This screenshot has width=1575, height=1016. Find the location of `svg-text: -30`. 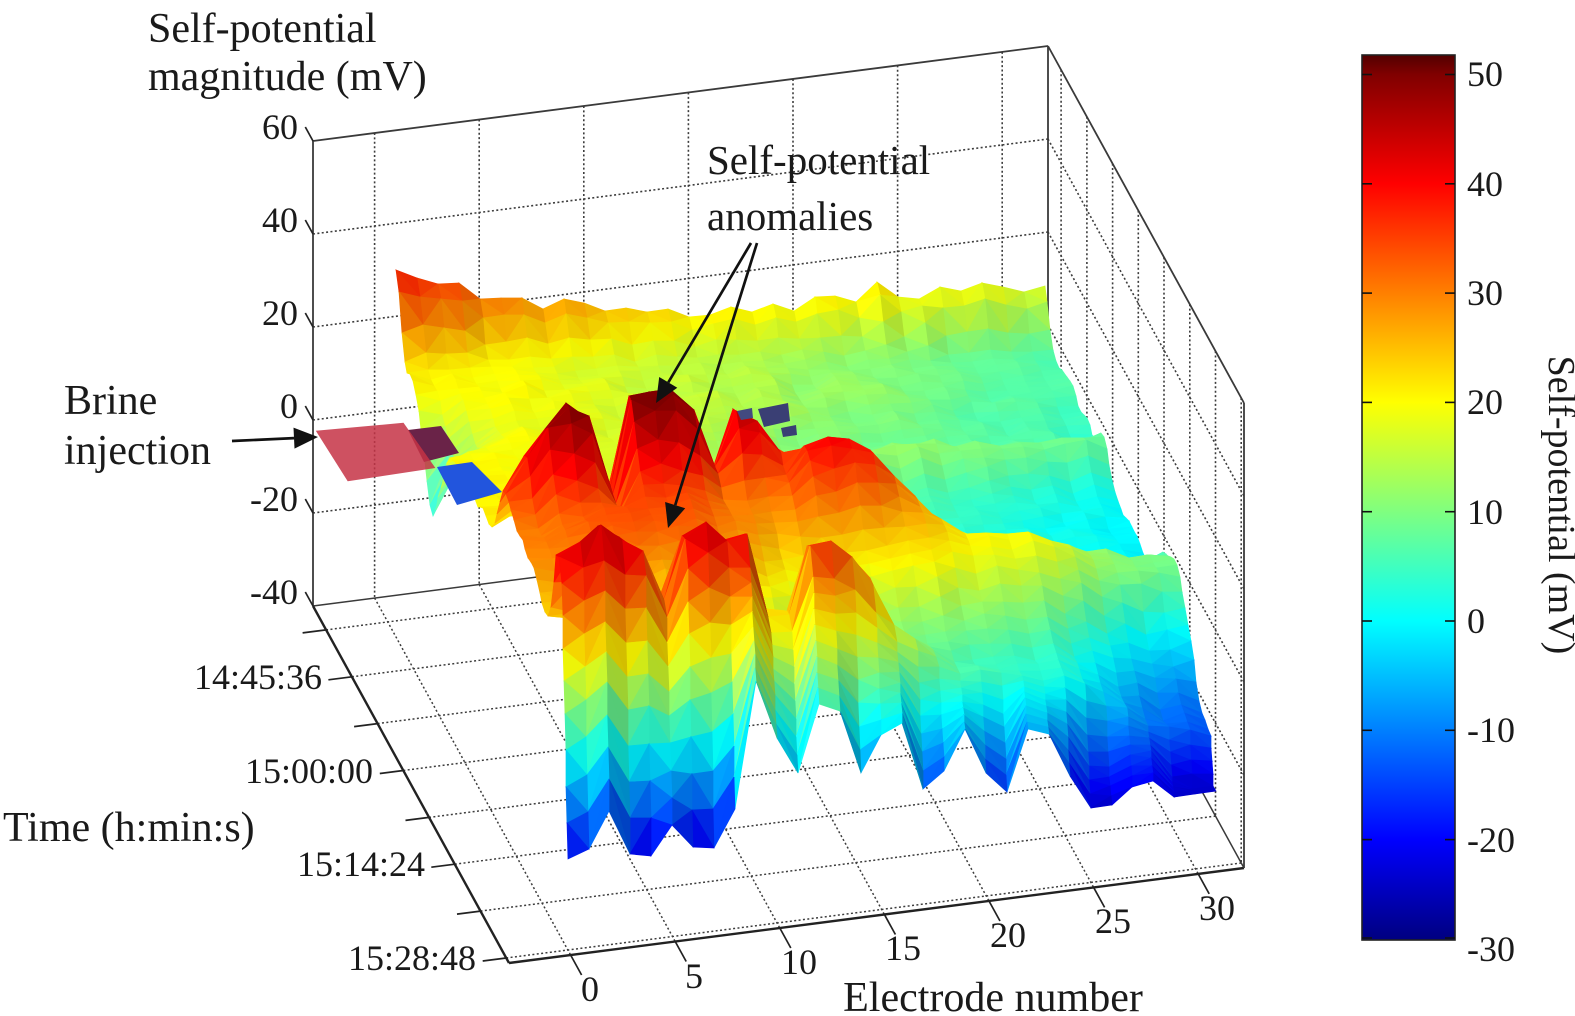

svg-text: -30 is located at coordinates (1491, 949).